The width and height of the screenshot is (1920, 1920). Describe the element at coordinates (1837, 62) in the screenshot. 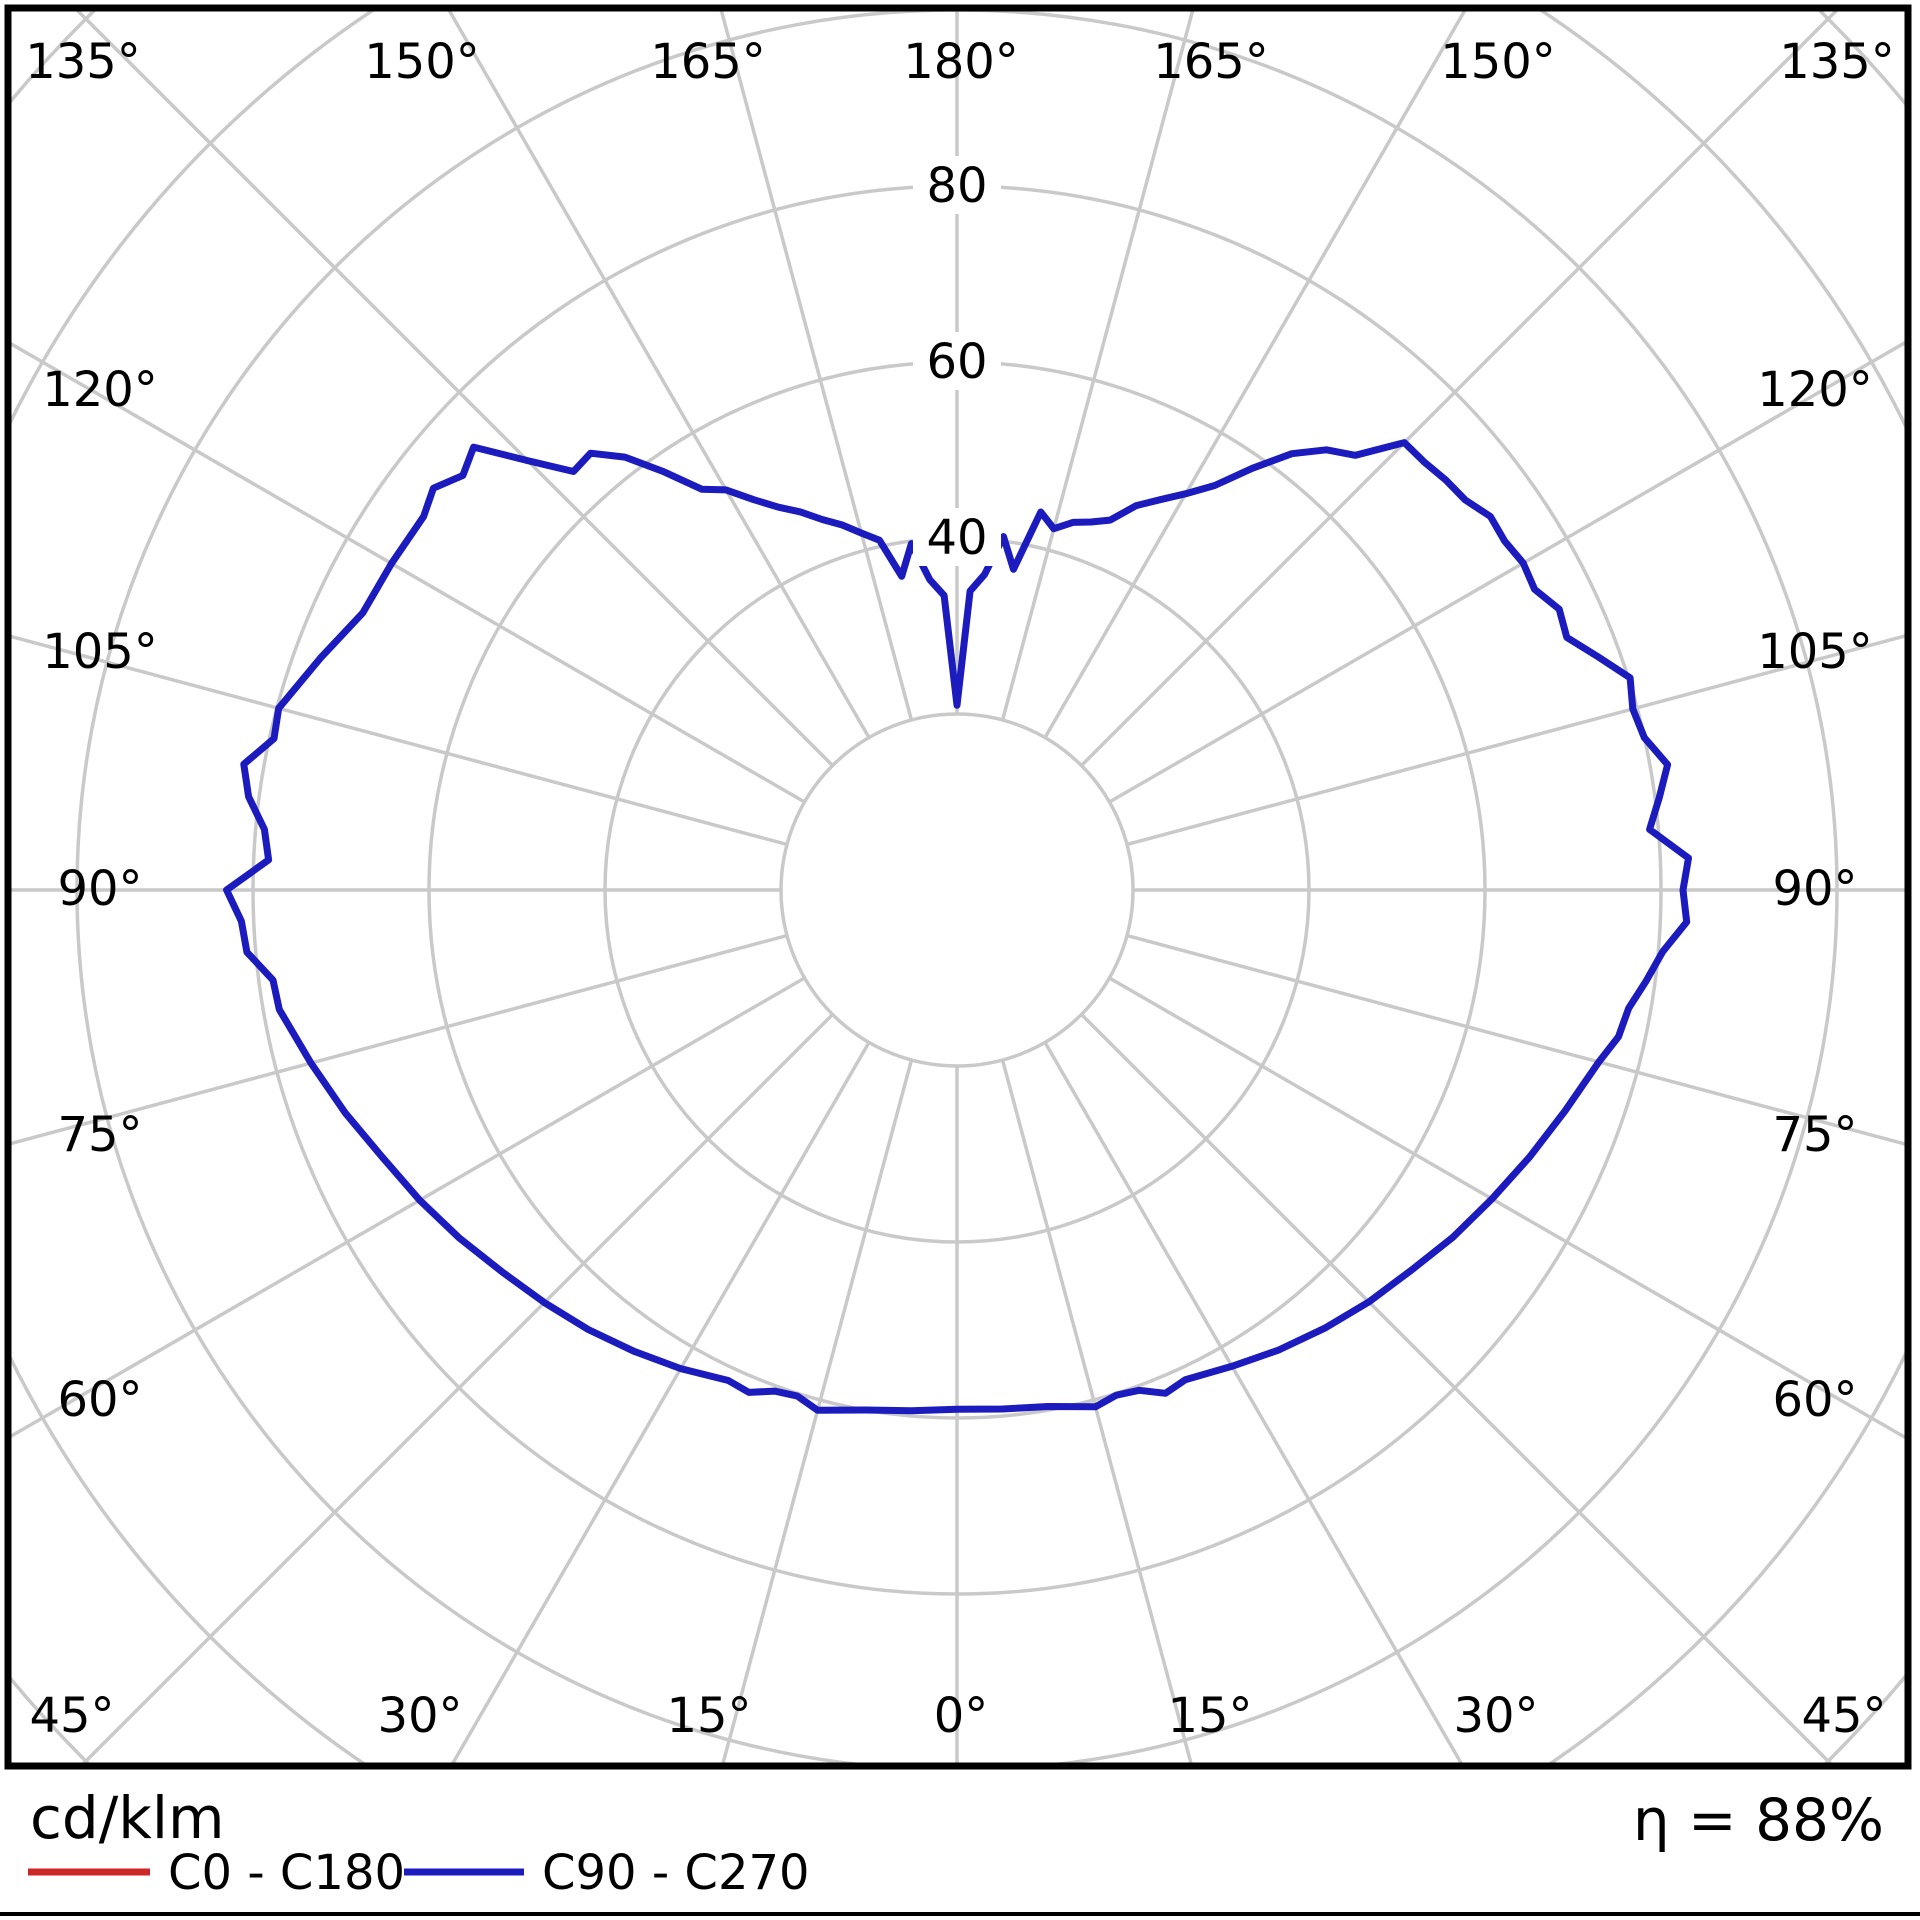

I see `angle-label-top-6: 135°` at that location.